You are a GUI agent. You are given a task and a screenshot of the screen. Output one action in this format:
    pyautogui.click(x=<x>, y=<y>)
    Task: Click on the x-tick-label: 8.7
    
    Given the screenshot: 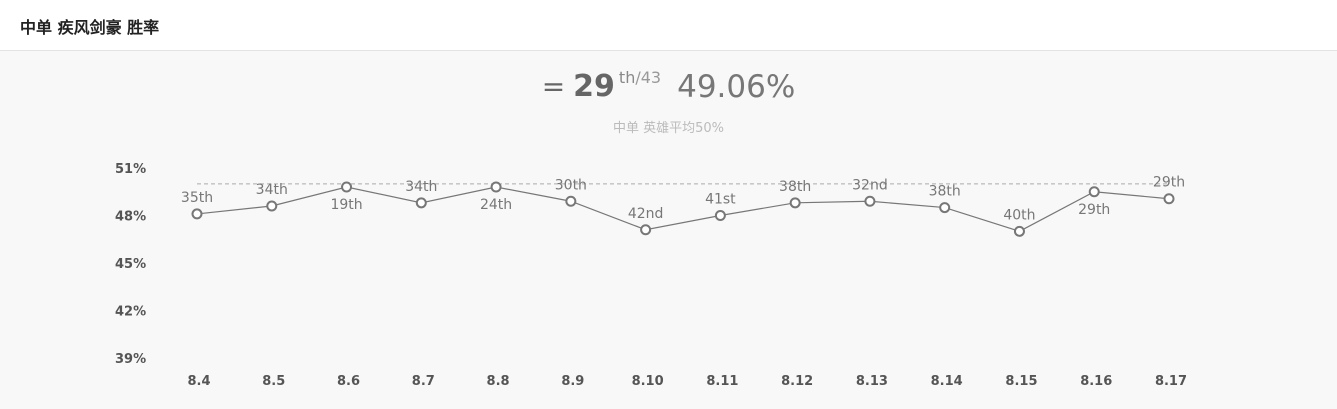 What is the action you would take?
    pyautogui.click(x=423, y=381)
    